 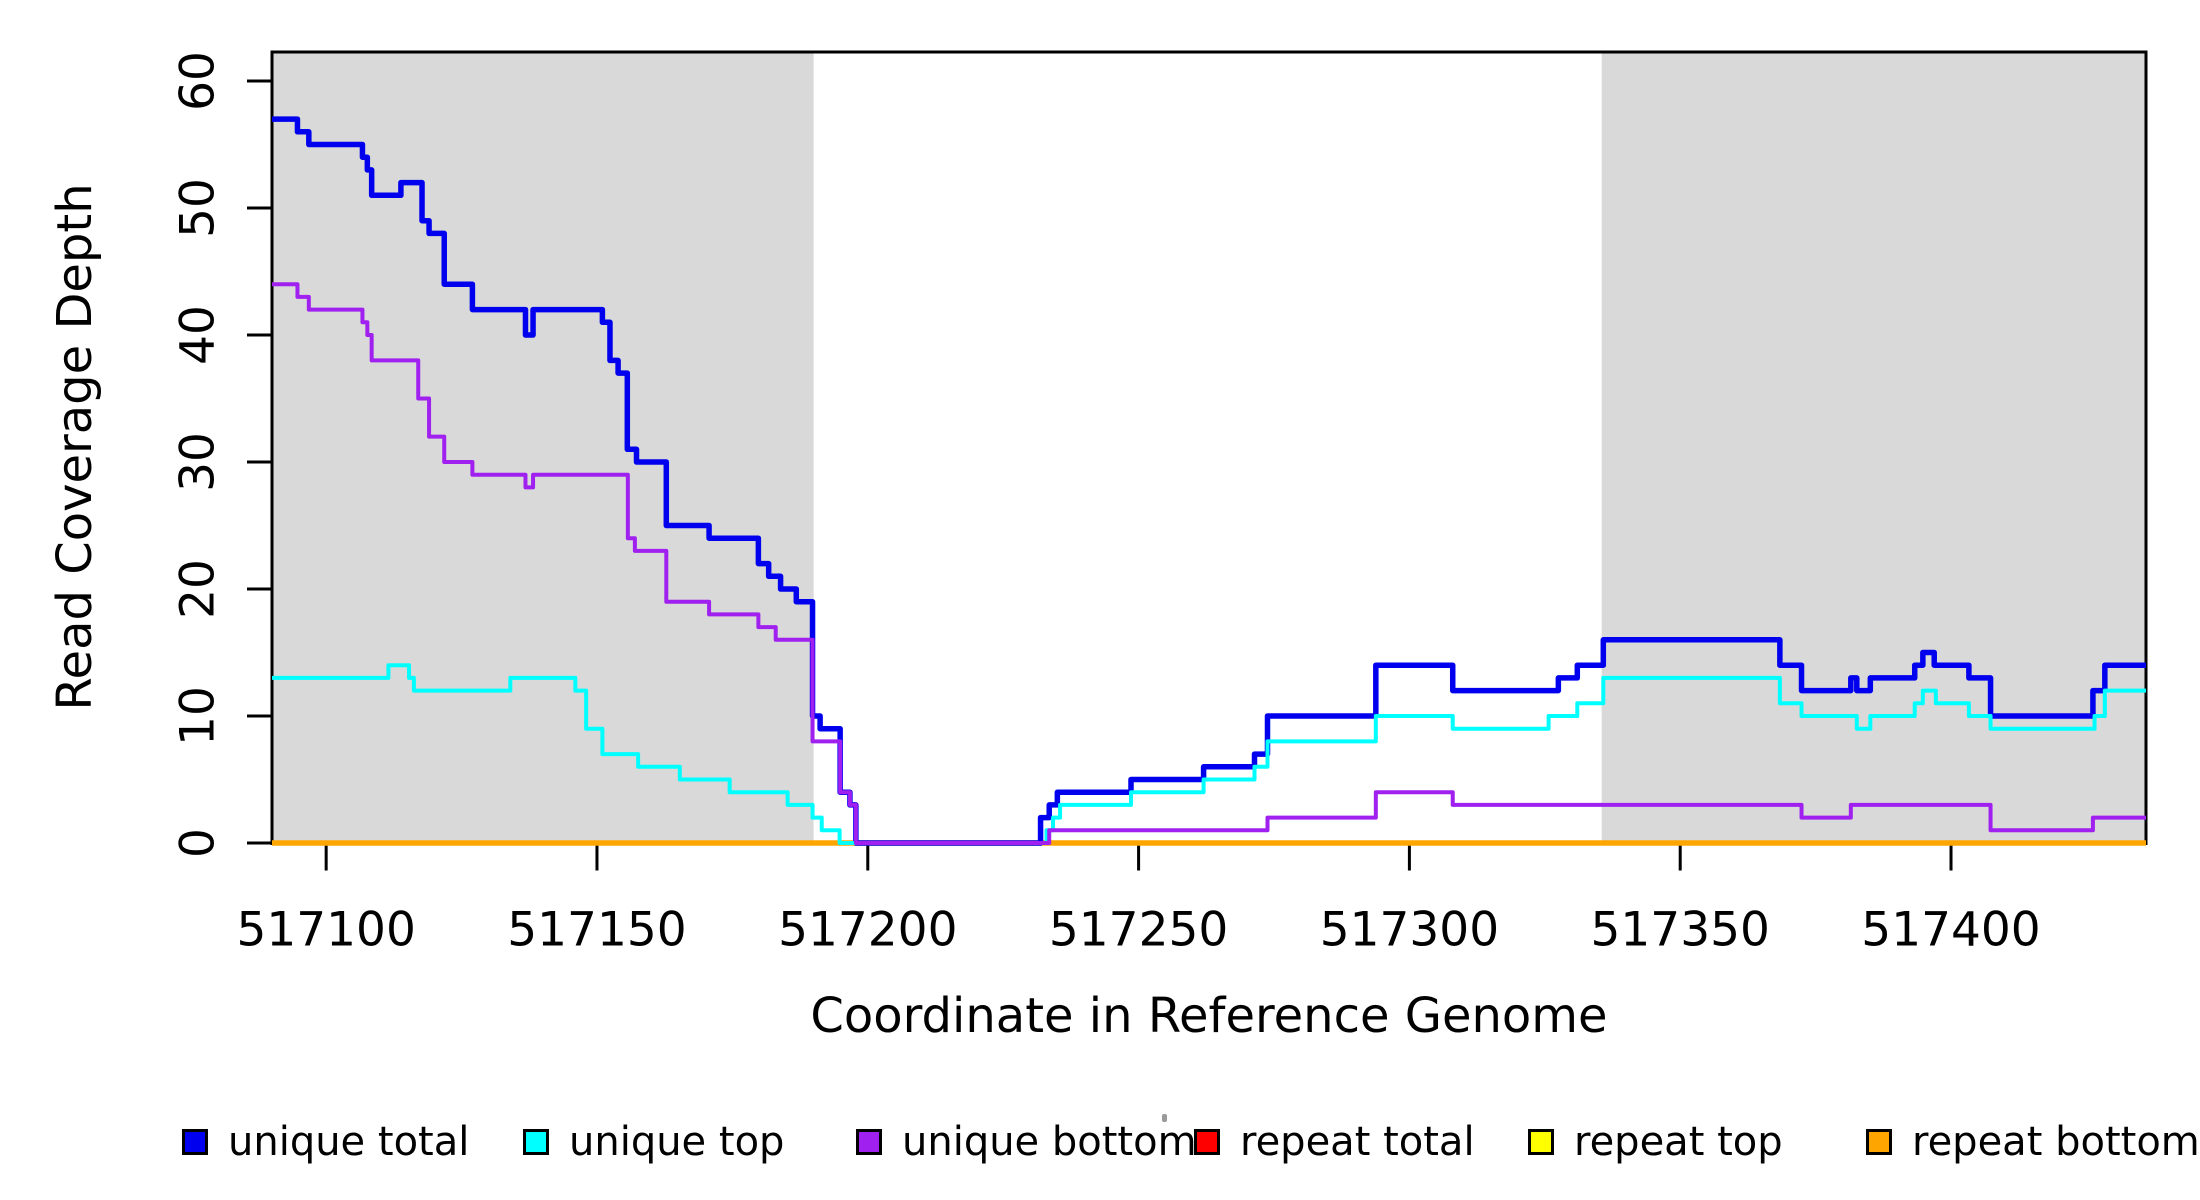 What do you see at coordinates (198, 716) in the screenshot?
I see `y-tick-label: 10` at bounding box center [198, 716].